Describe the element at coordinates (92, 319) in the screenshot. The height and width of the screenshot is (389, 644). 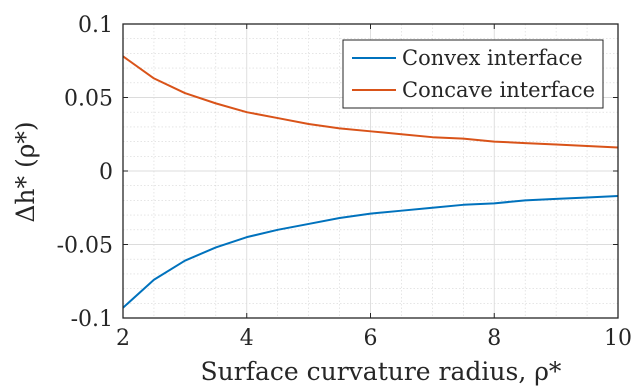
I see `y-tick-label: -0.1` at that location.